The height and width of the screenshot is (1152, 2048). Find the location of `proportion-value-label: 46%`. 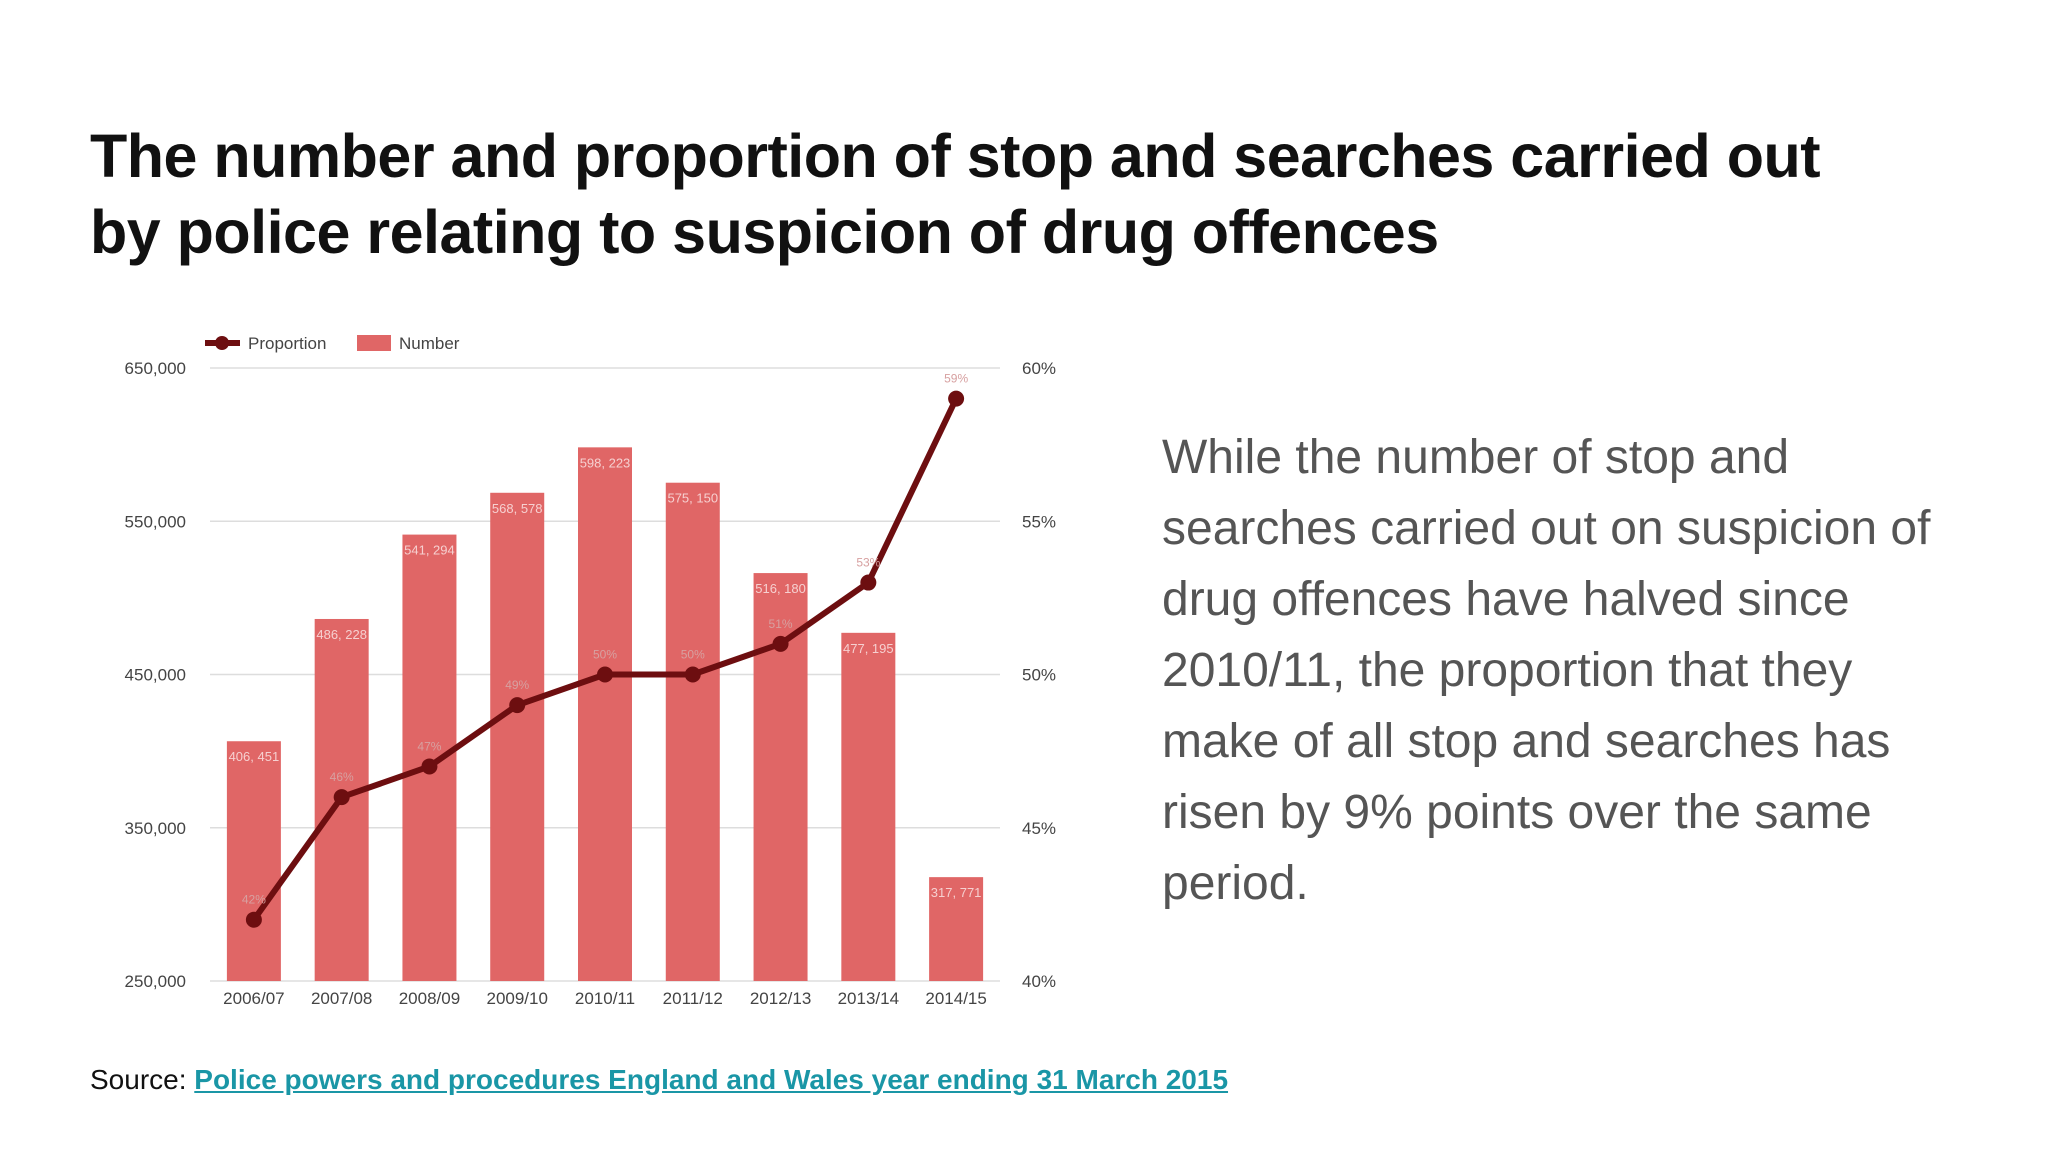

proportion-value-label: 46% is located at coordinates (342, 777).